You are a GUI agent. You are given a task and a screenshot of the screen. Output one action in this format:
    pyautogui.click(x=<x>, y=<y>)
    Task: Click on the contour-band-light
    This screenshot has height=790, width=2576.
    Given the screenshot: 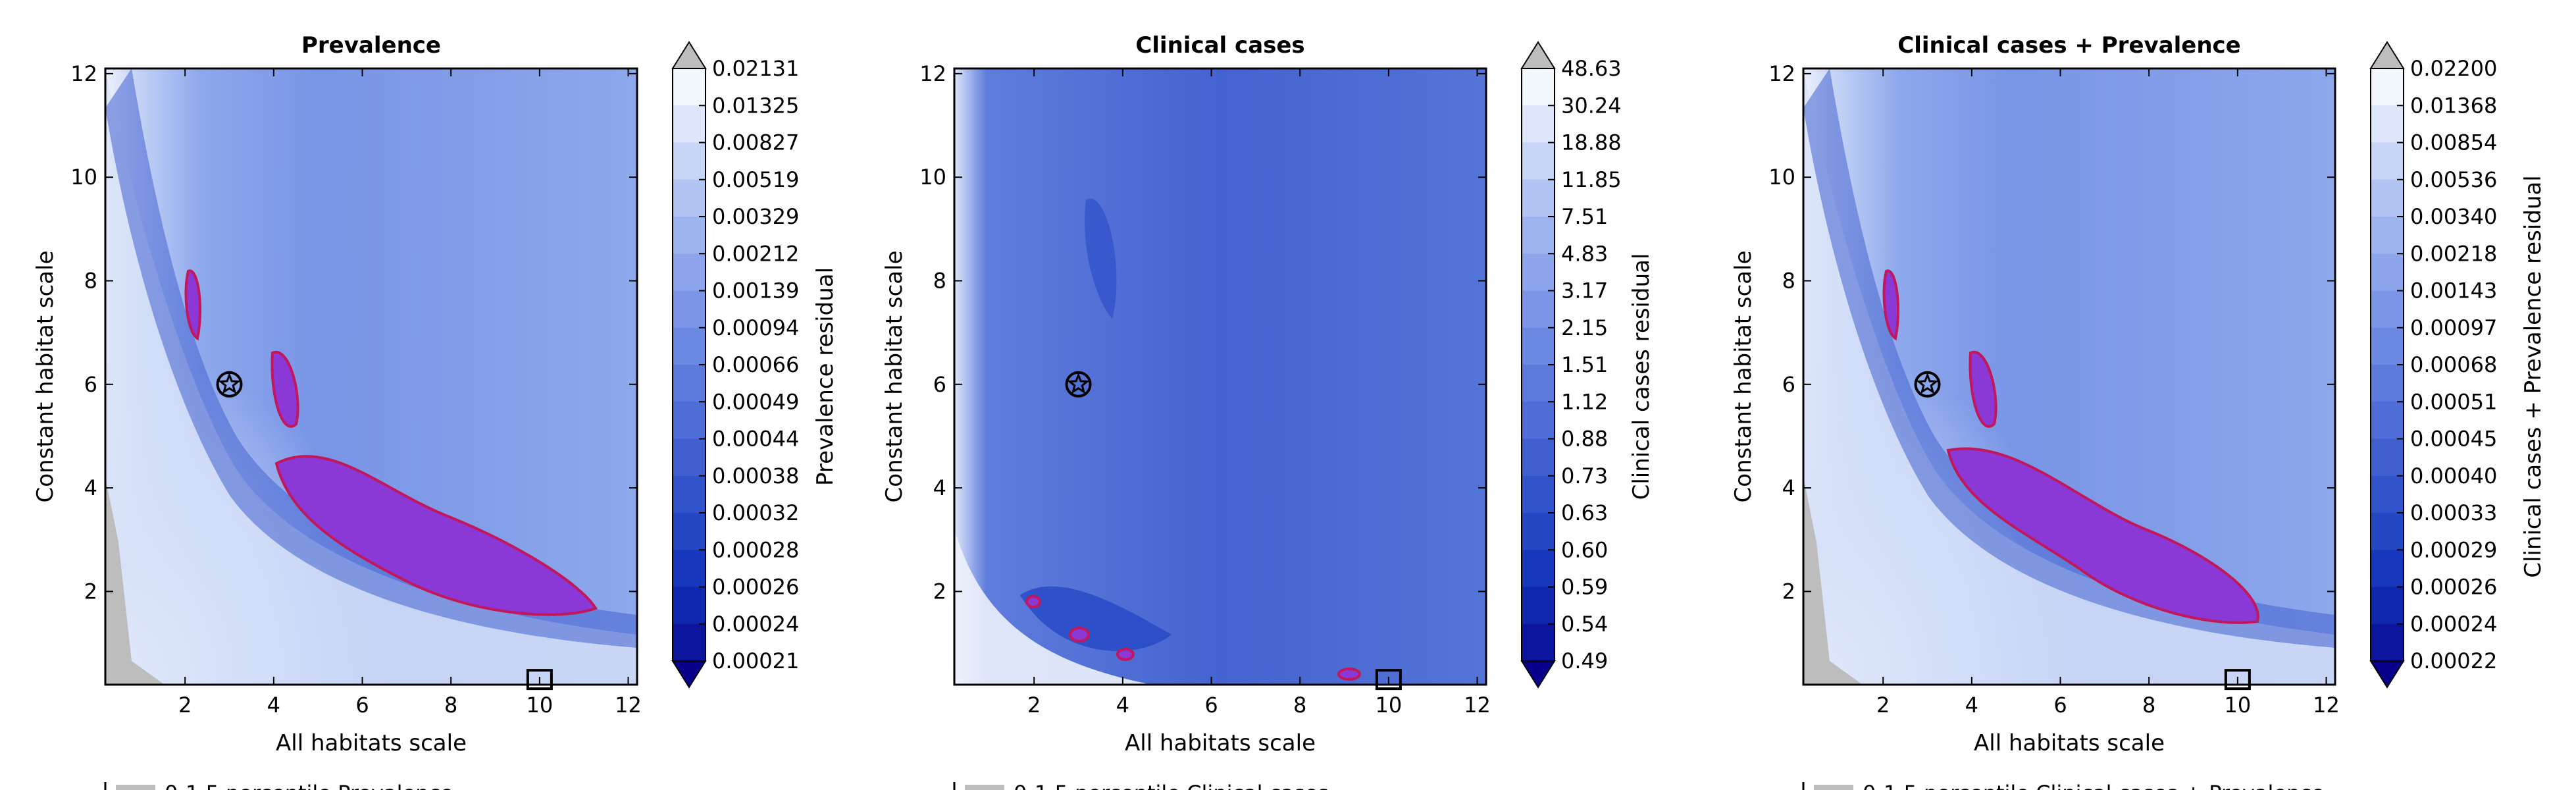 What is the action you would take?
    pyautogui.click(x=1053, y=607)
    